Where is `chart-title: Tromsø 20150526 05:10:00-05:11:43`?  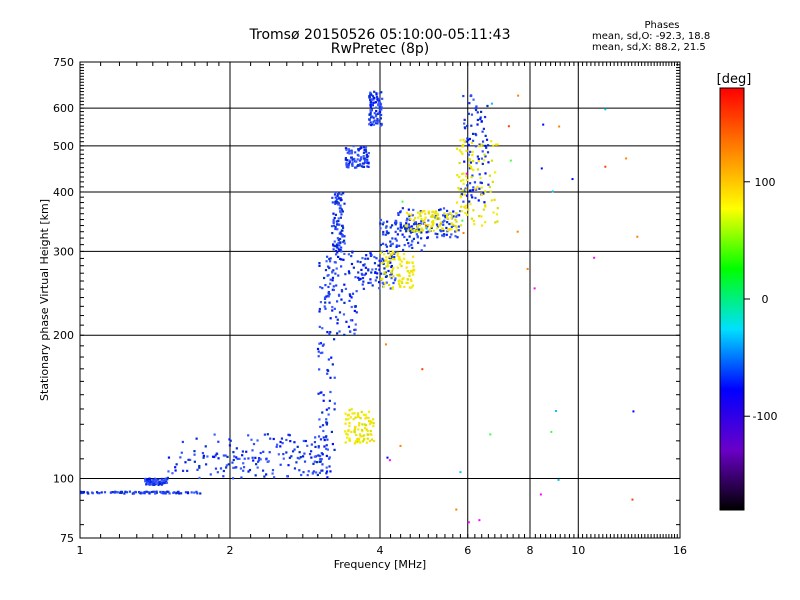 chart-title: Tromsø 20150526 05:10:00-05:11:43 is located at coordinates (380, 35).